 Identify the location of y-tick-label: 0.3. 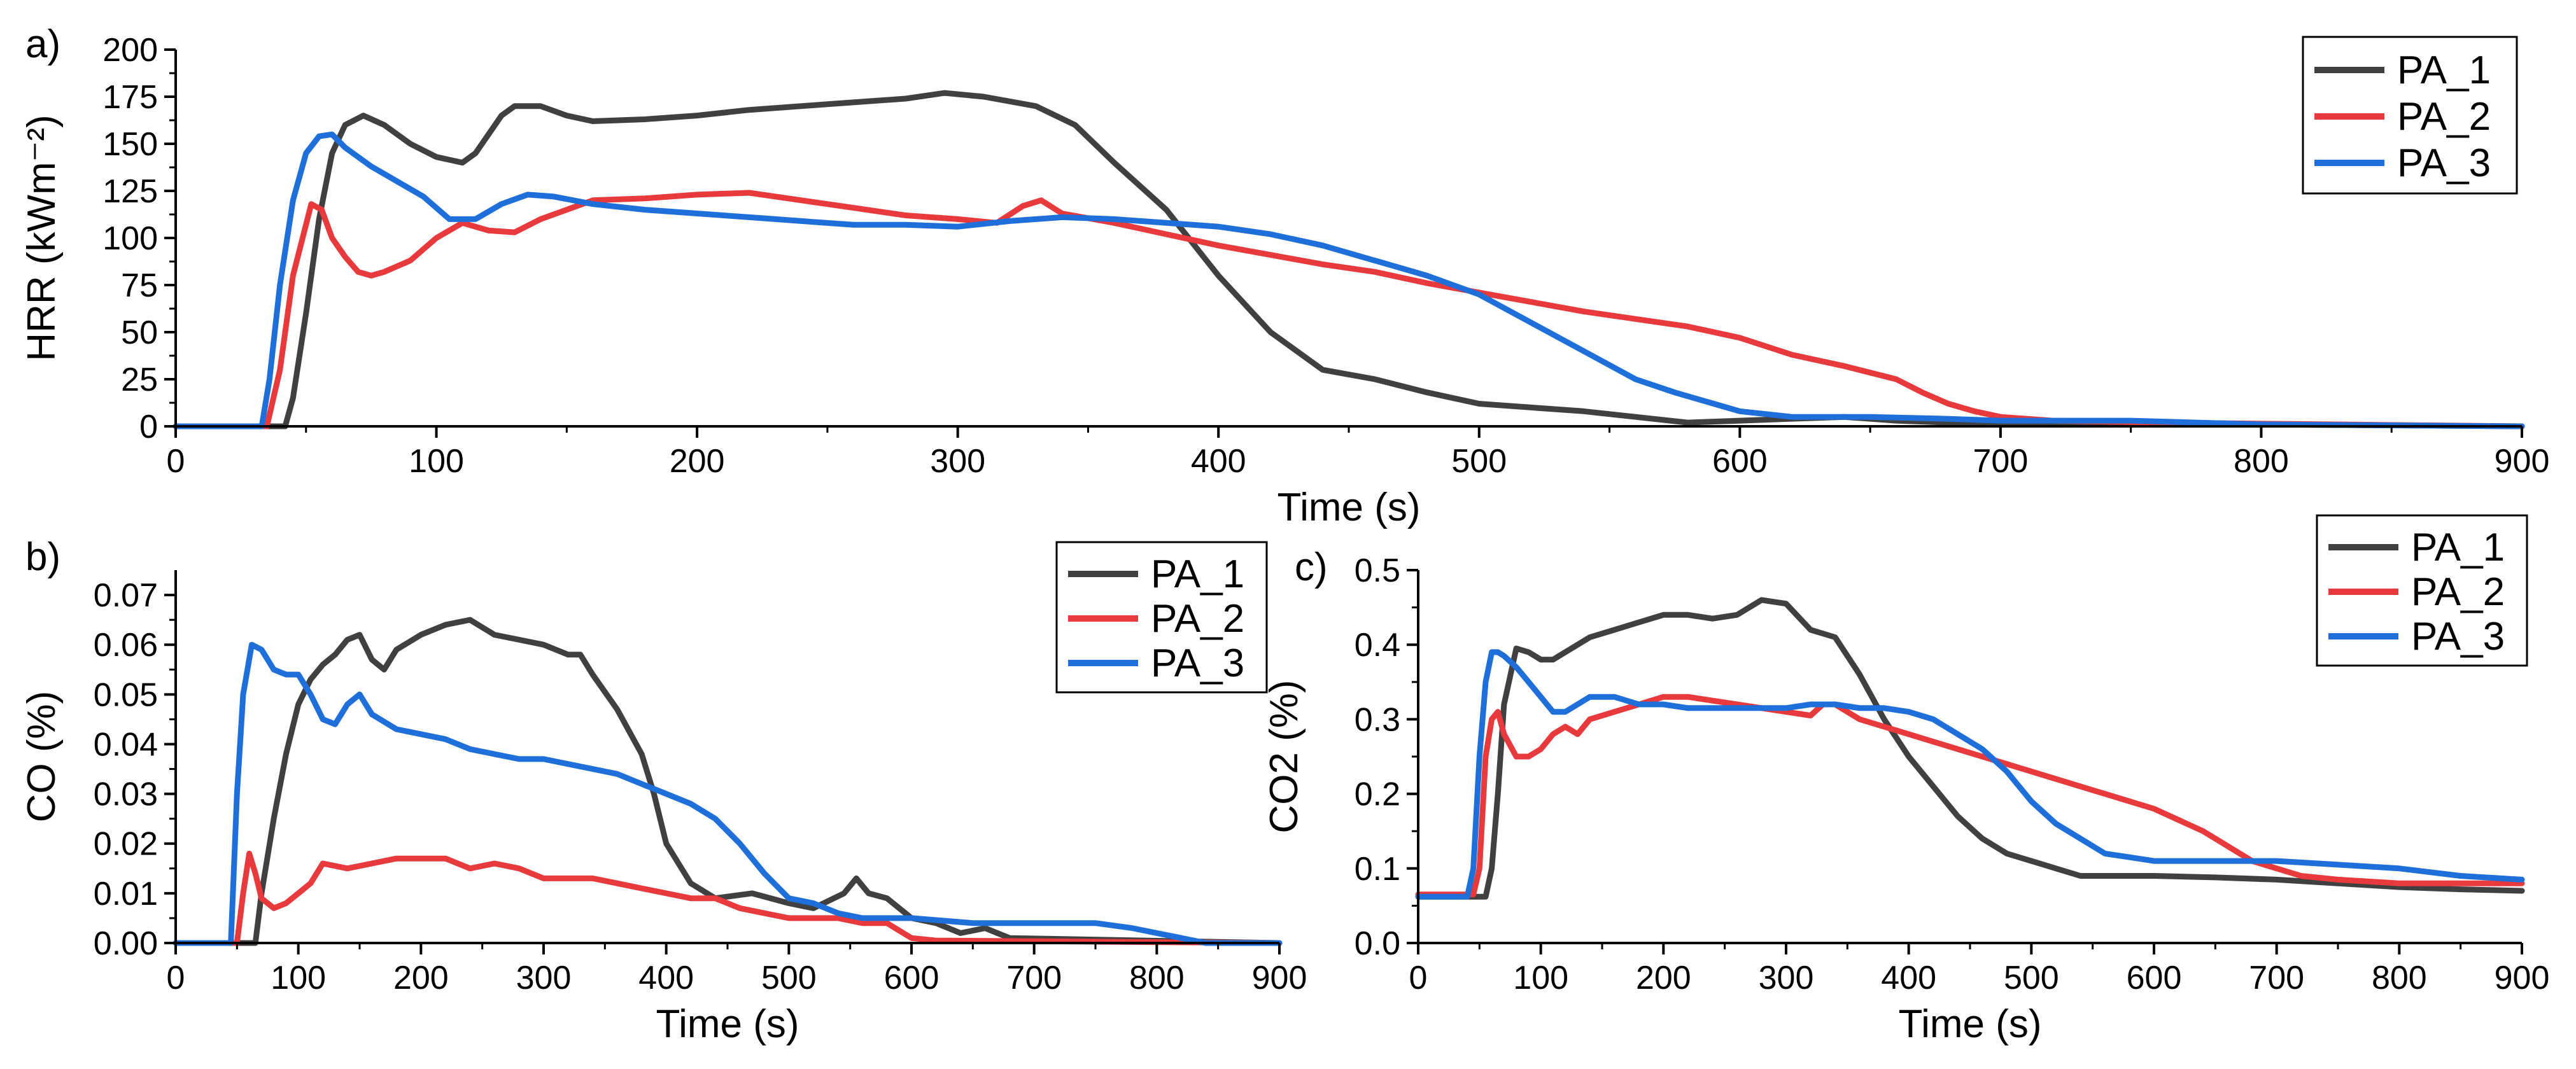
(1378, 719).